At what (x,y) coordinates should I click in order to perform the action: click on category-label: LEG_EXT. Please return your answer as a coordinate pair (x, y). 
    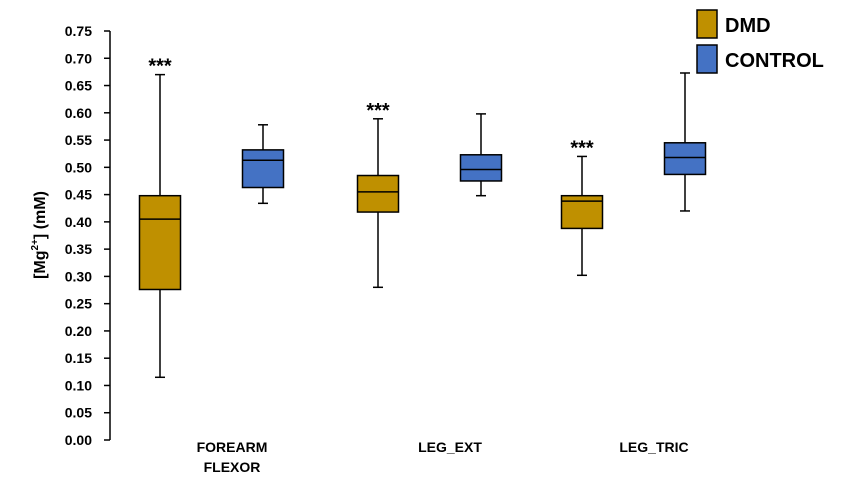
    Looking at the image, I should click on (450, 447).